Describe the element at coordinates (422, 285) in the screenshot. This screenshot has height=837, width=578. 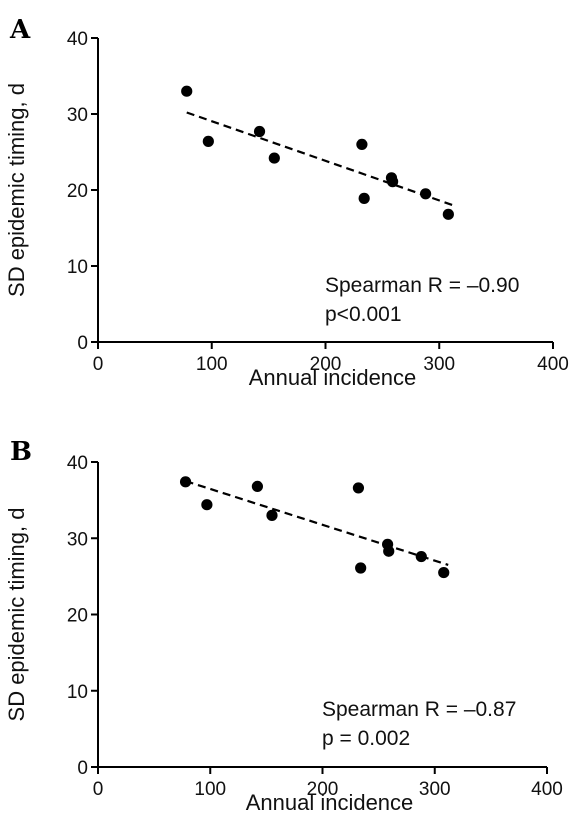
I see `annotation-text: Spearman R = –0.90` at that location.